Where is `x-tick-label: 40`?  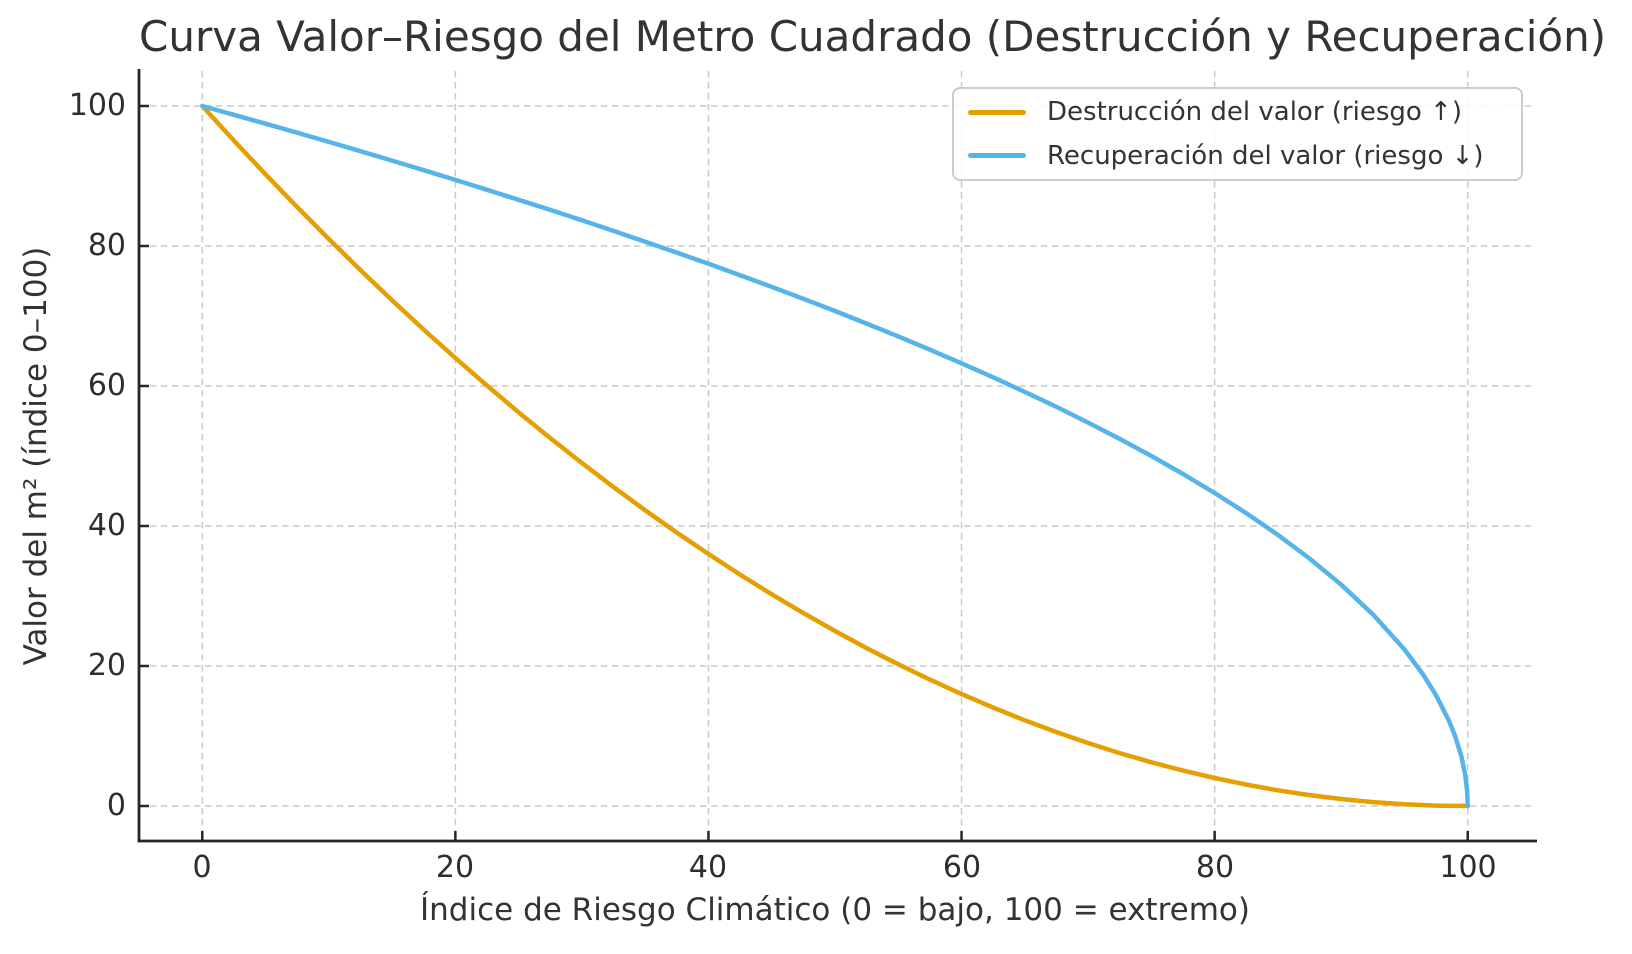
x-tick-label: 40 is located at coordinates (708, 867).